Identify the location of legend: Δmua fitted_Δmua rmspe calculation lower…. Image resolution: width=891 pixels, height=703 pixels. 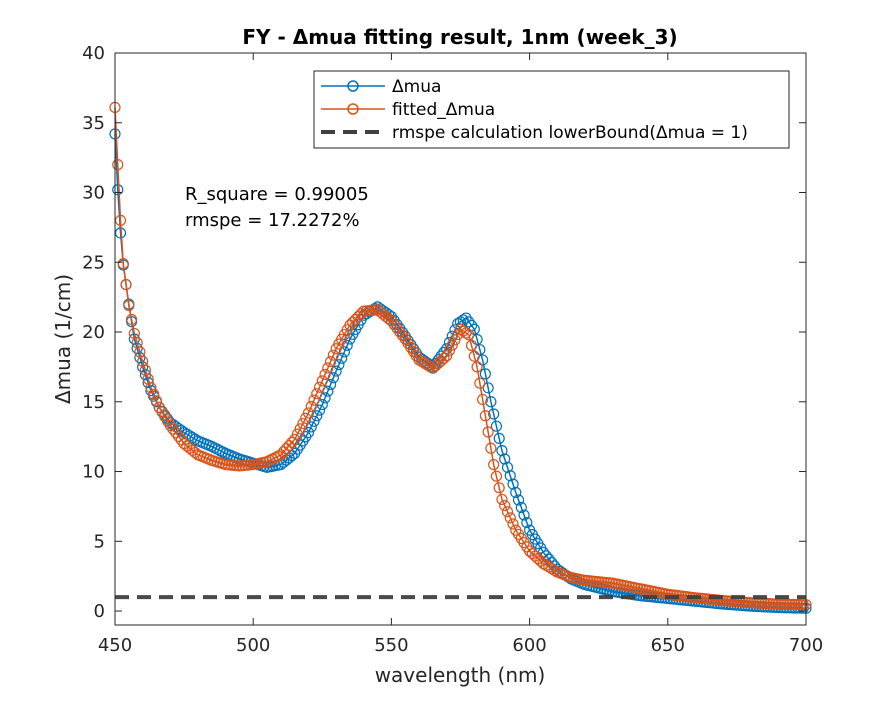
(551, 109).